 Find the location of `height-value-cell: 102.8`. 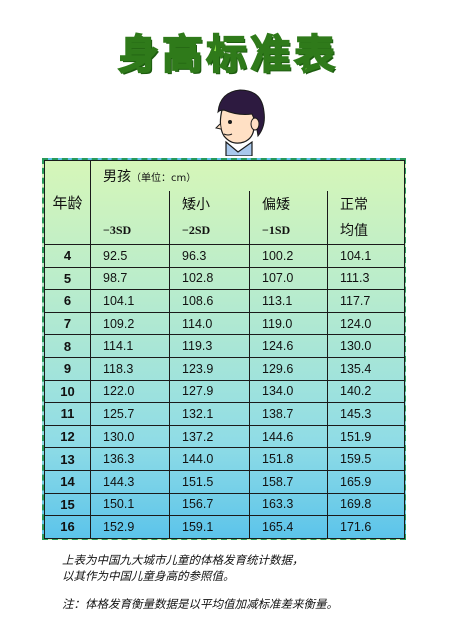

height-value-cell: 102.8 is located at coordinates (209, 278).